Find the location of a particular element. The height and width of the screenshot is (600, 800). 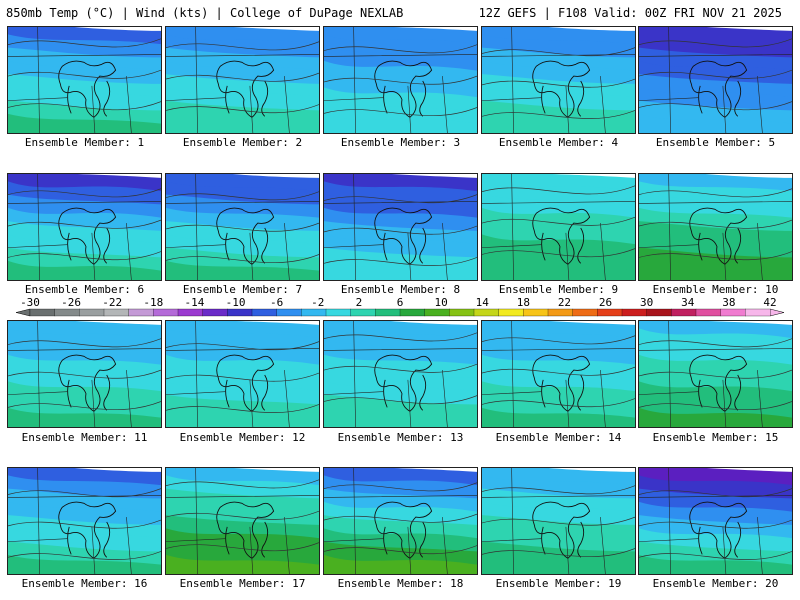

colorbar-tick-label: 14 is located at coordinates (483, 303).